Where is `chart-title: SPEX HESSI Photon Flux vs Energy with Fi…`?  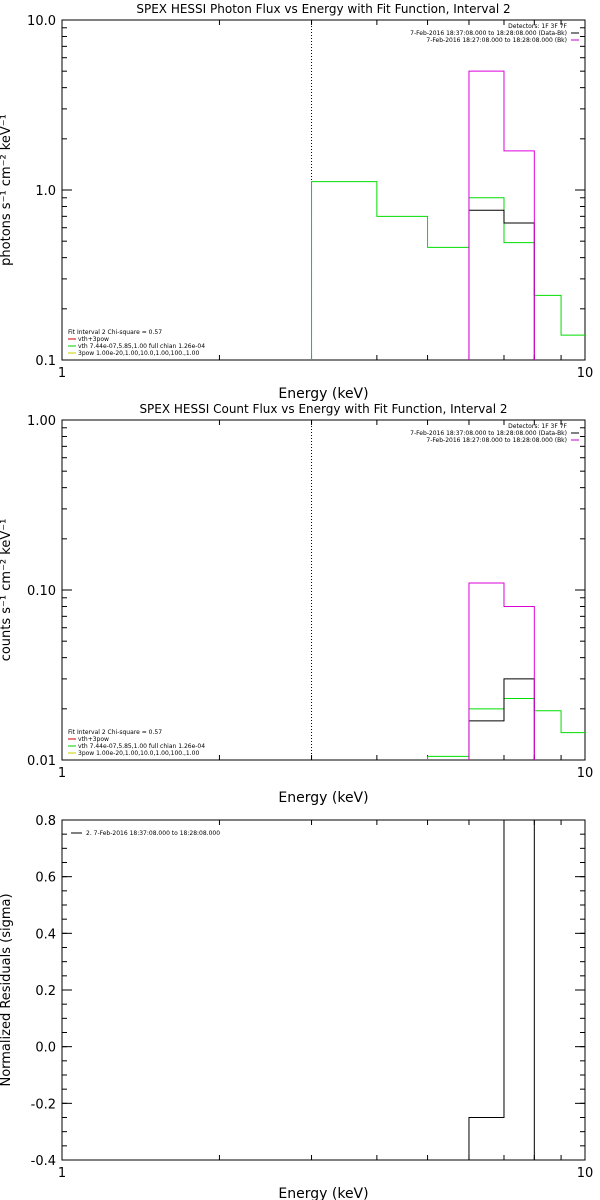
chart-title: SPEX HESSI Photon Flux vs Energy with Fi… is located at coordinates (323, 9).